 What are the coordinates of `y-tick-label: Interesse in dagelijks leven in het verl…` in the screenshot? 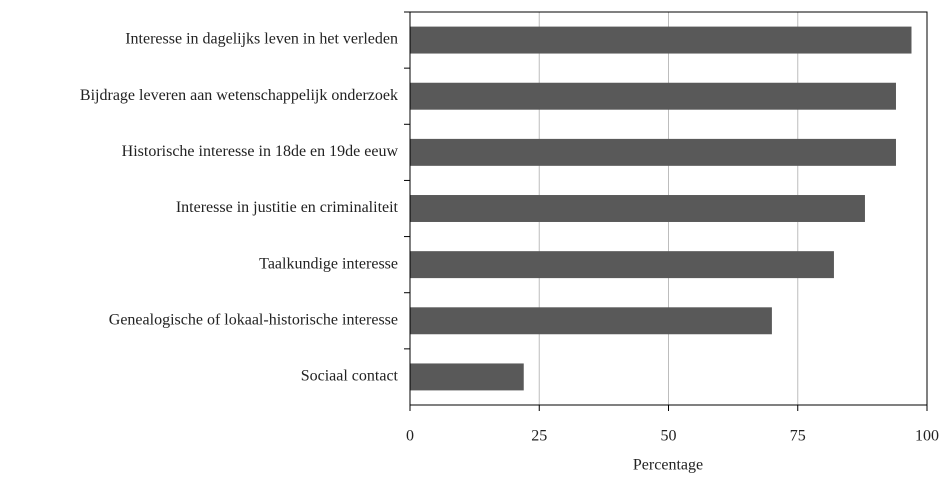 It's located at (261, 39).